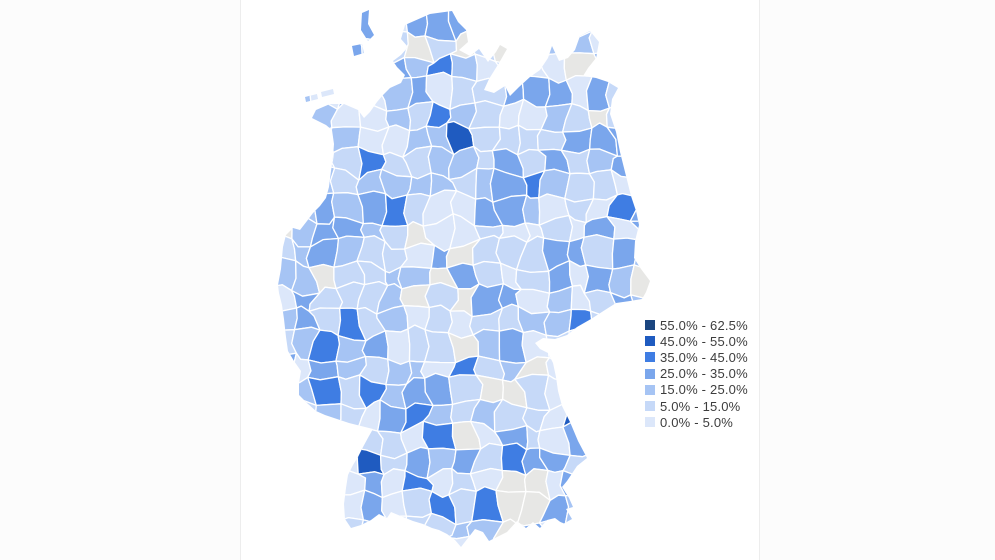  What do you see at coordinates (696, 374) in the screenshot?
I see `legend-item: 25.0% - 35.0%` at bounding box center [696, 374].